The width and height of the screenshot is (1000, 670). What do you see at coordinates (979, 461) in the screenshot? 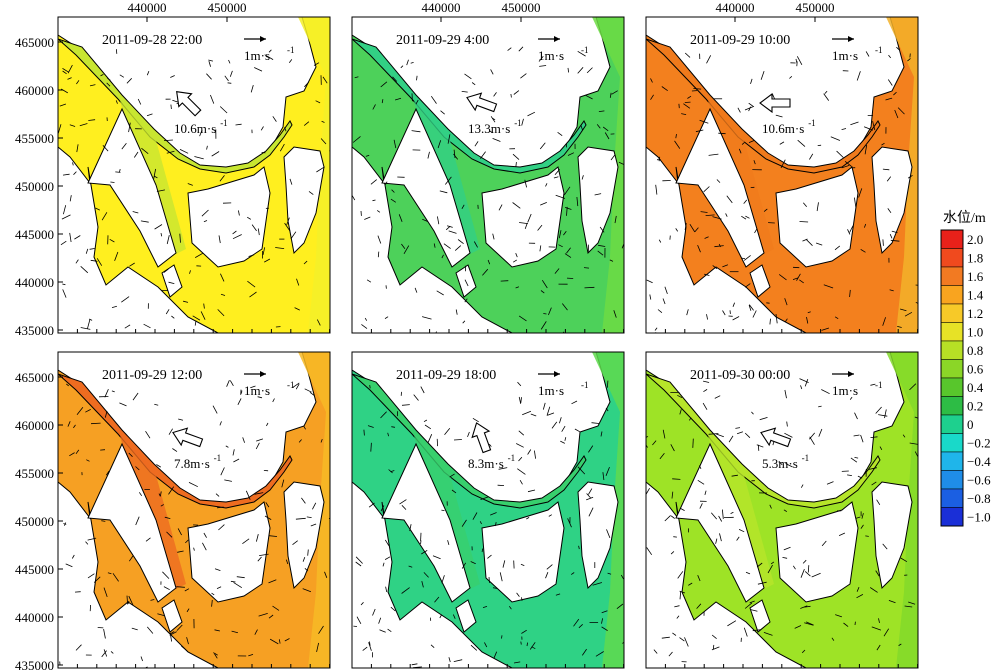
I see `colorbar-tick-label: −0.4` at bounding box center [979, 461].